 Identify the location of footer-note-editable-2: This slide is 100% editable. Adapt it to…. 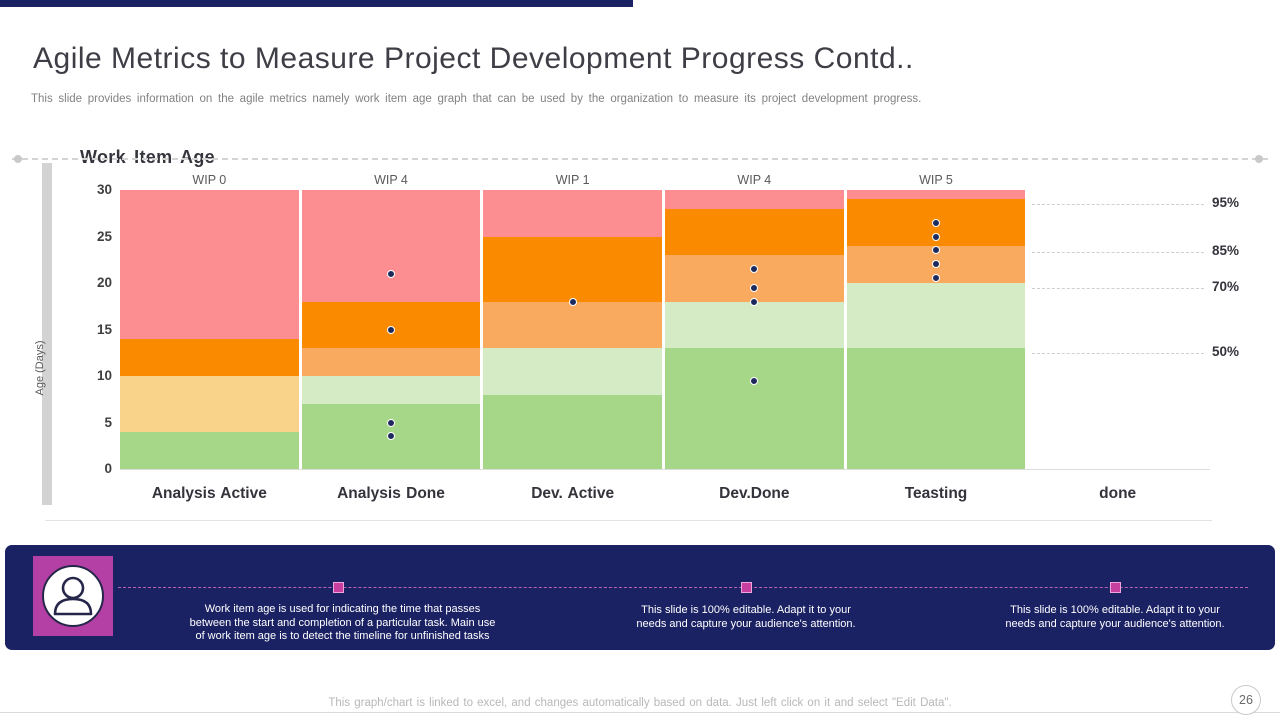
(1115, 617).